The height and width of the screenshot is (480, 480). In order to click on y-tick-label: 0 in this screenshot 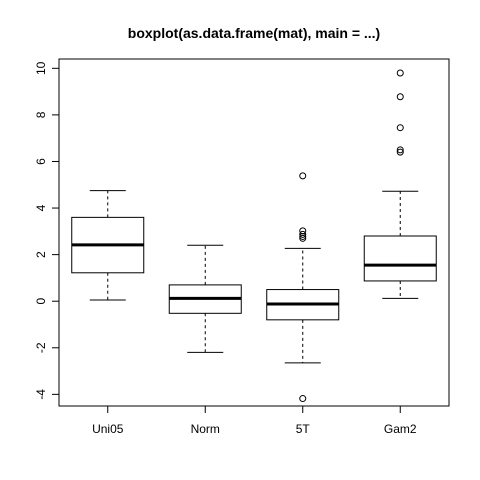, I will do `click(41, 301)`.